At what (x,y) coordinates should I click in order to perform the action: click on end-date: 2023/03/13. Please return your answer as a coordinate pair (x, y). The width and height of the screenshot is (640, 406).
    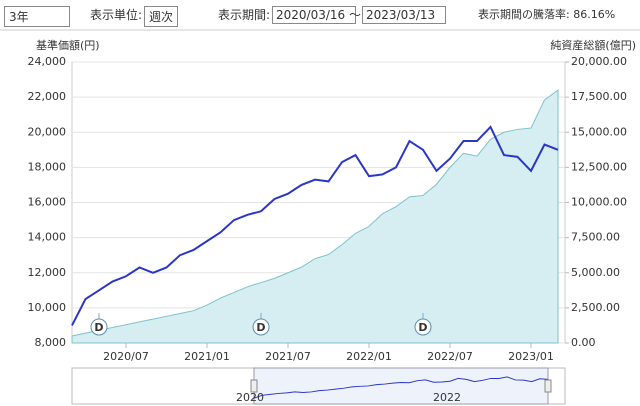
    Looking at the image, I should click on (404, 15).